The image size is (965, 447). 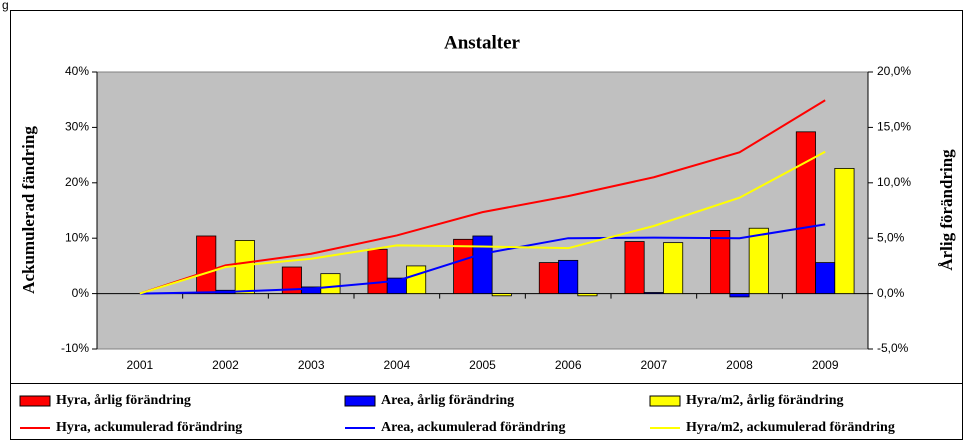 What do you see at coordinates (77, 127) in the screenshot?
I see `y-tick-label: 30%` at bounding box center [77, 127].